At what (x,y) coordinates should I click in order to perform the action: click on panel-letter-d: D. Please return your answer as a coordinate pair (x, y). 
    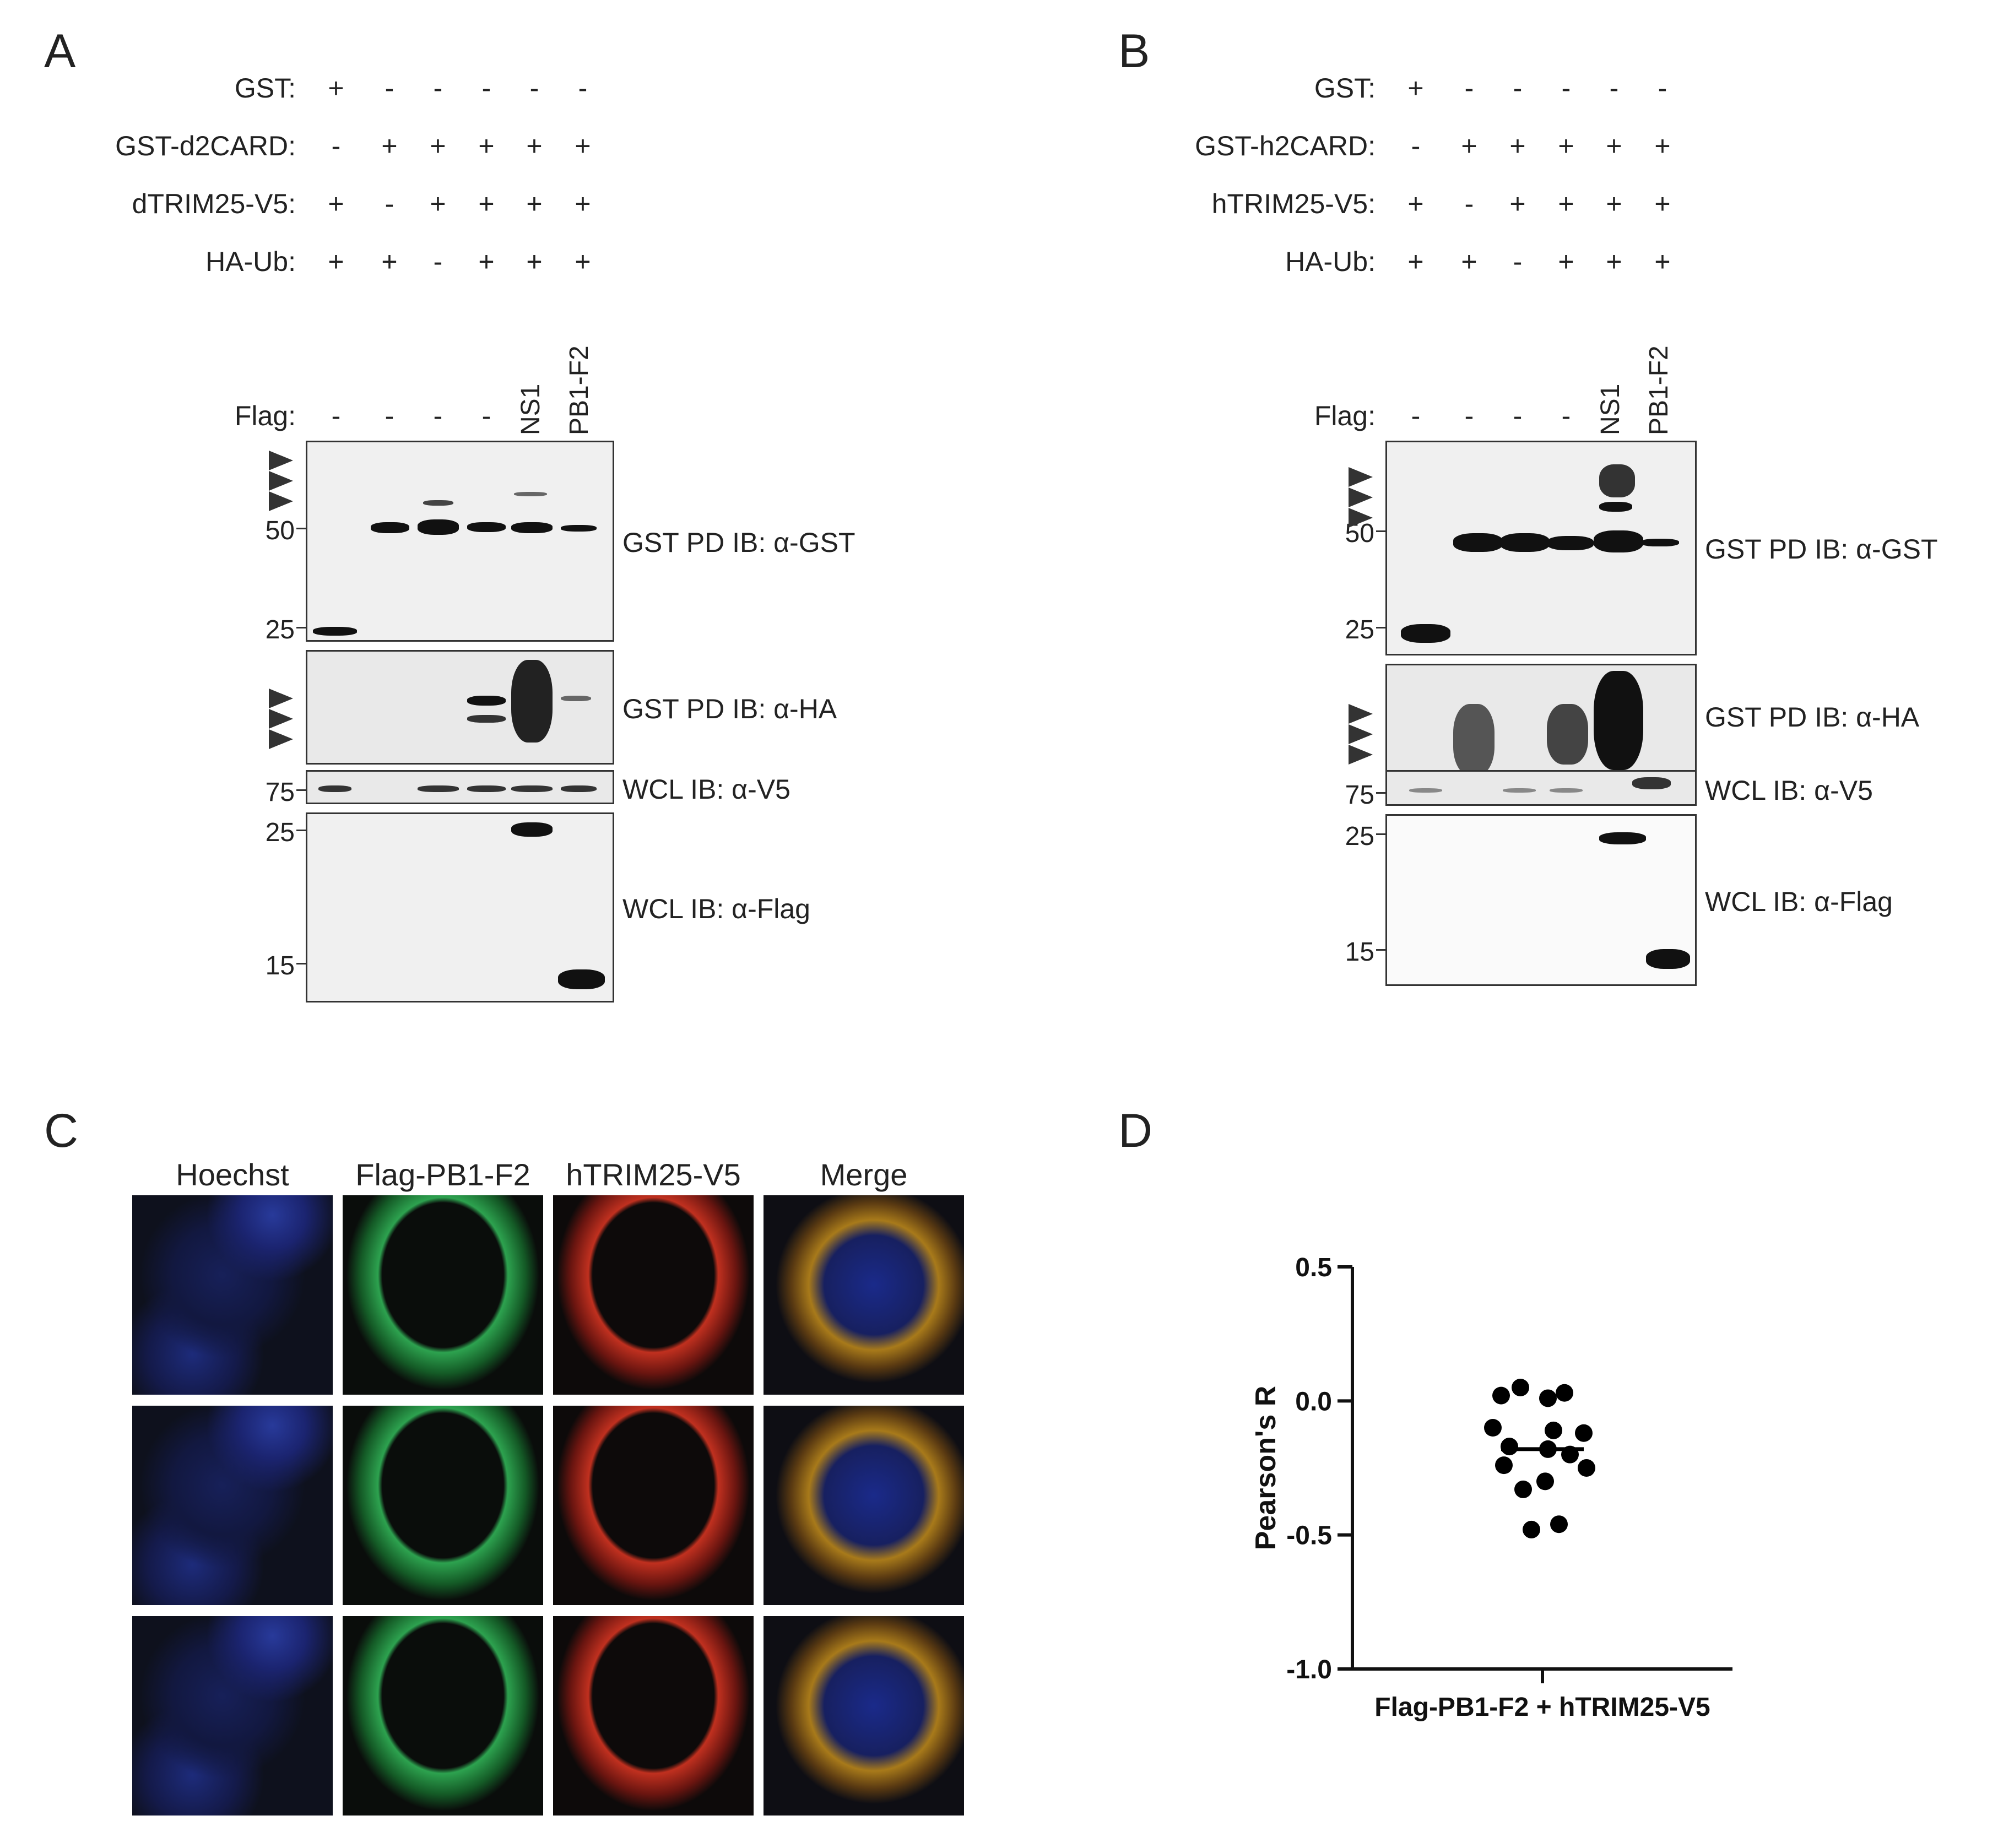
    Looking at the image, I should click on (1136, 1131).